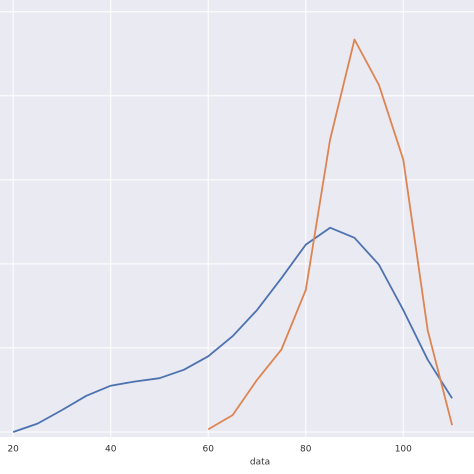 This screenshot has width=474, height=474. What do you see at coordinates (260, 463) in the screenshot?
I see `x-axis-label: data` at bounding box center [260, 463].